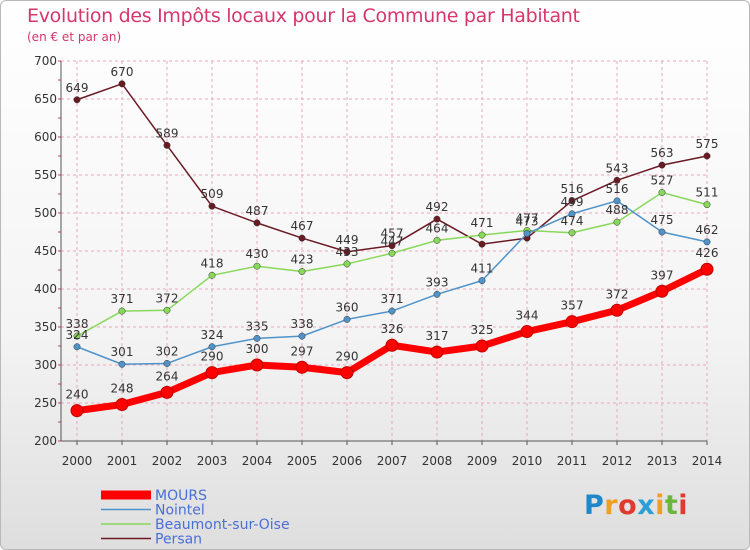 This screenshot has height=550, width=750. What do you see at coordinates (707, 144) in the screenshot?
I see `data-label-persan: 575` at bounding box center [707, 144].